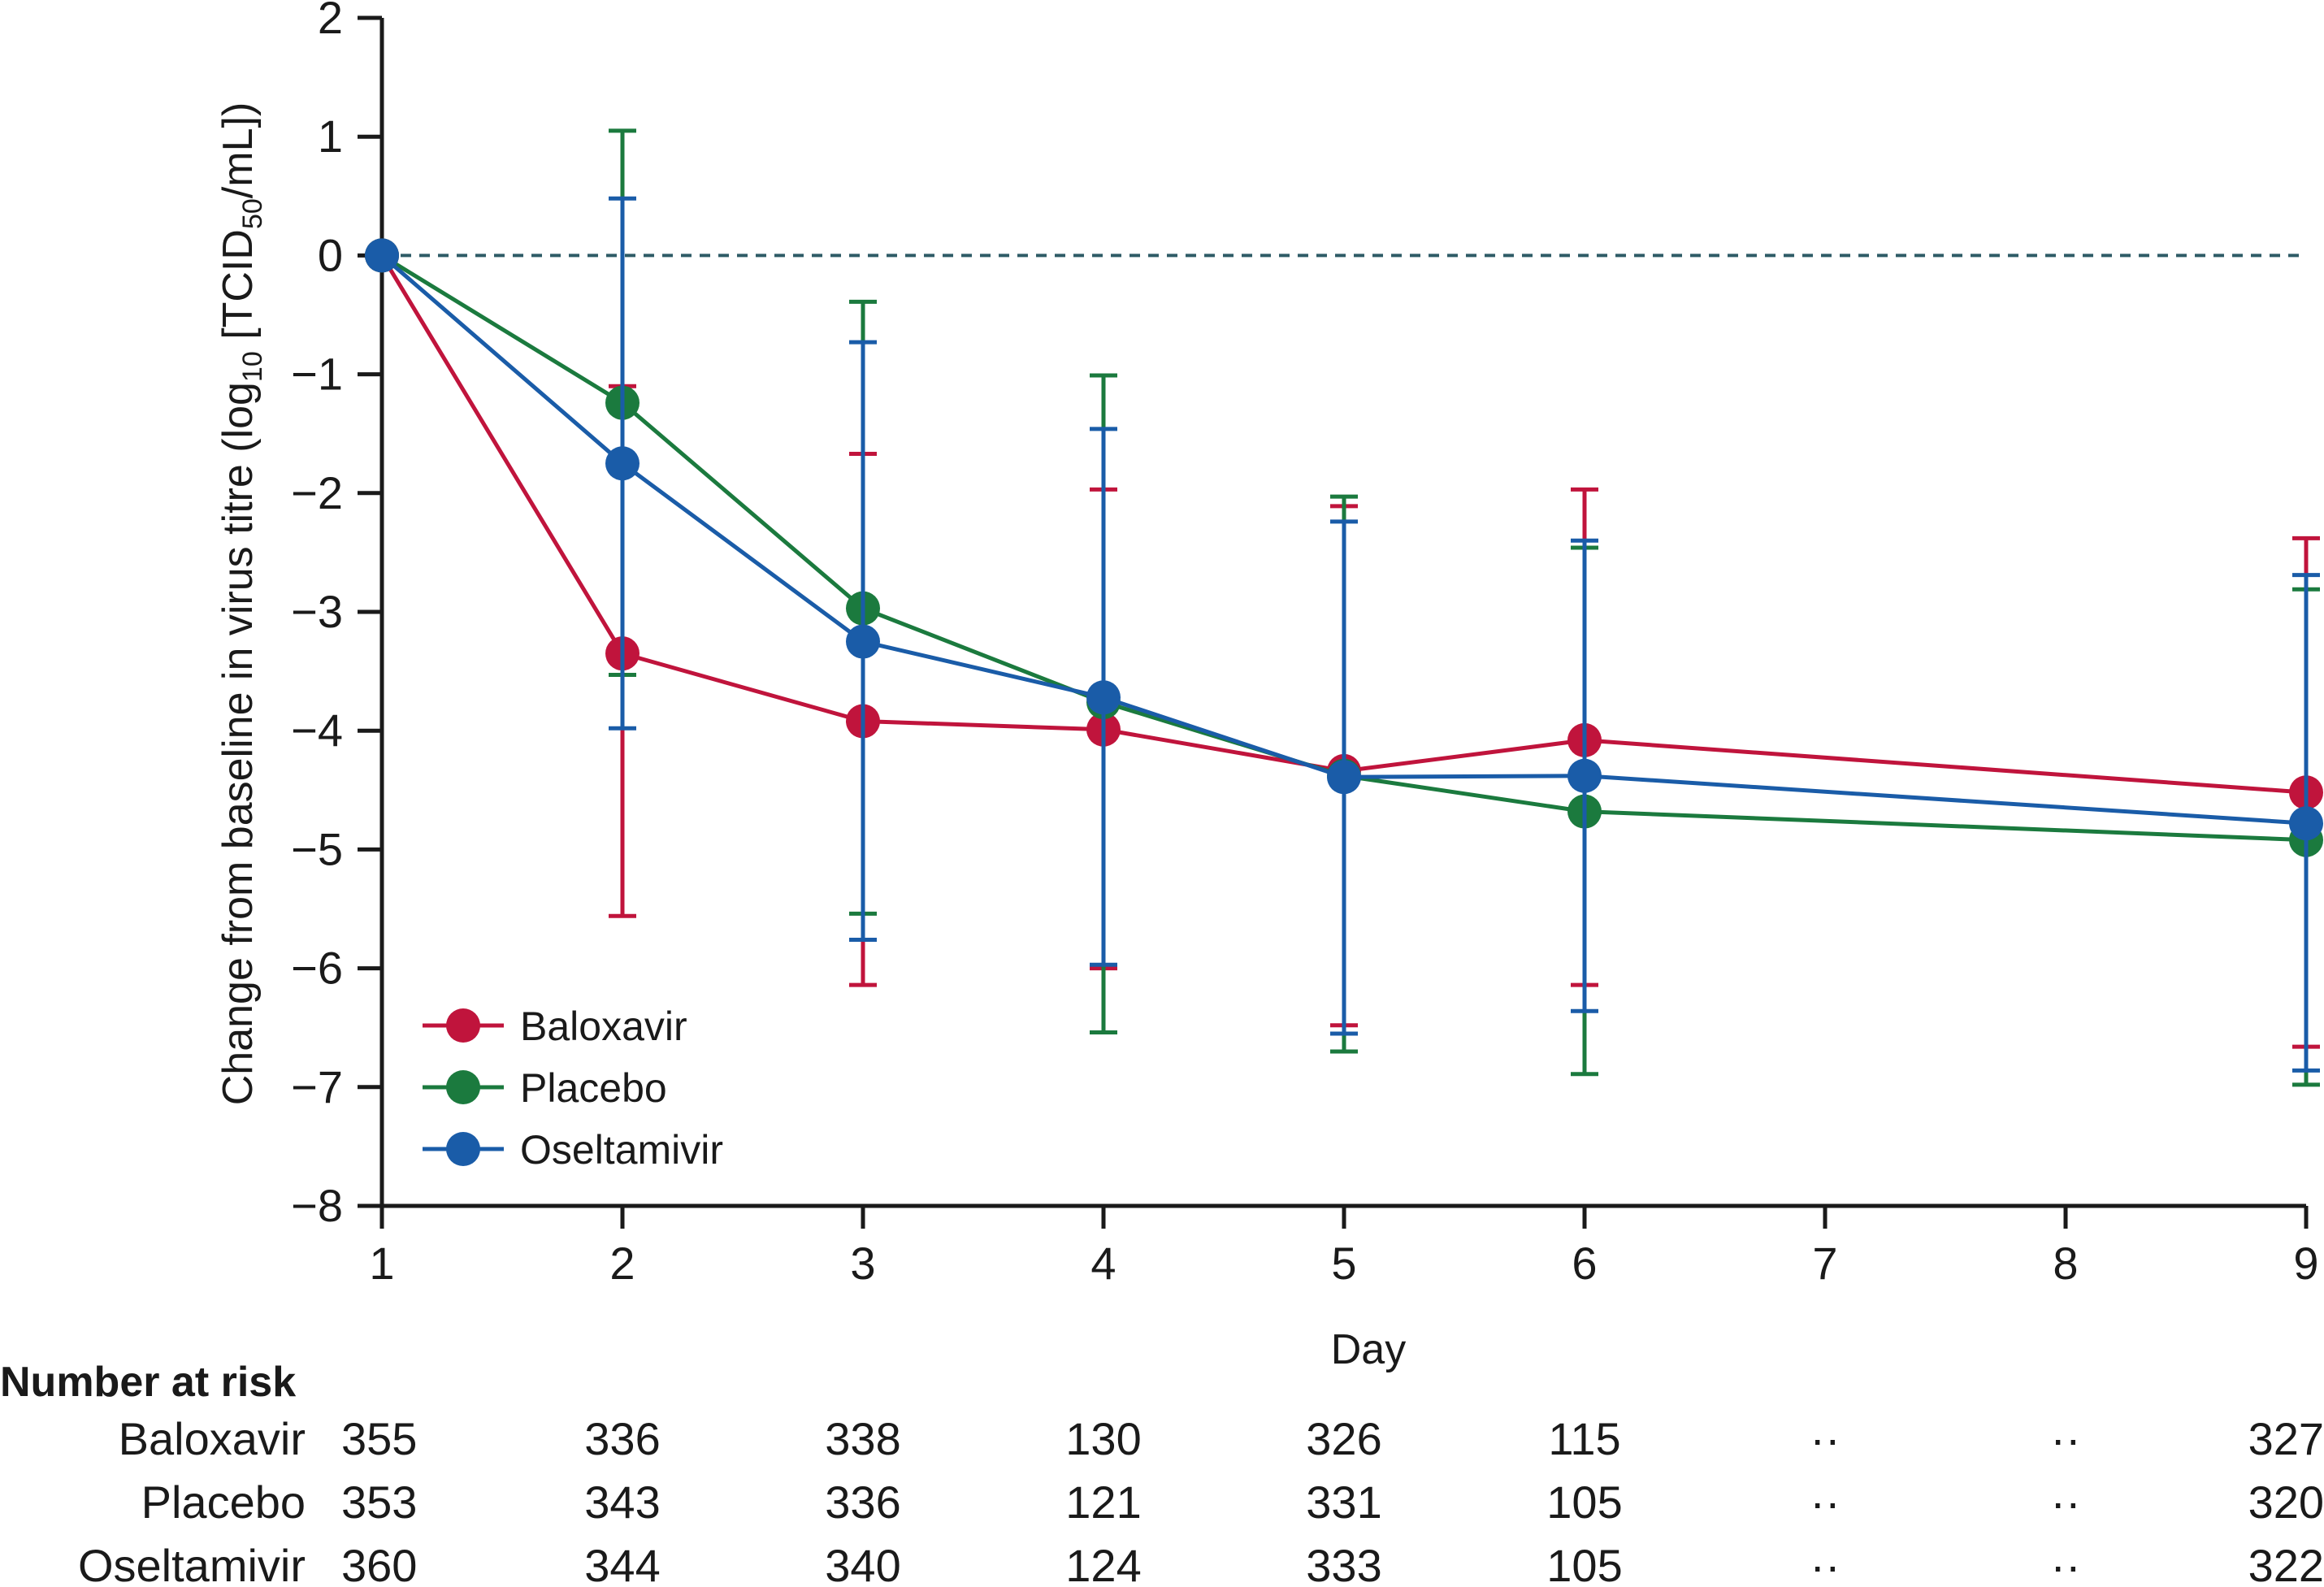  I want to click on x-tick-label: 5, so click(1343, 1263).